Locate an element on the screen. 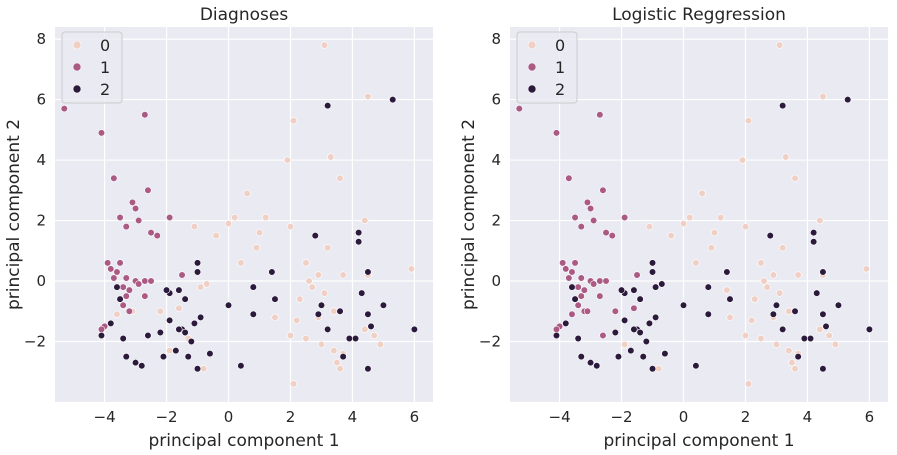 This screenshot has height=455, width=897. x-tick-label: −4 is located at coordinates (560, 417).